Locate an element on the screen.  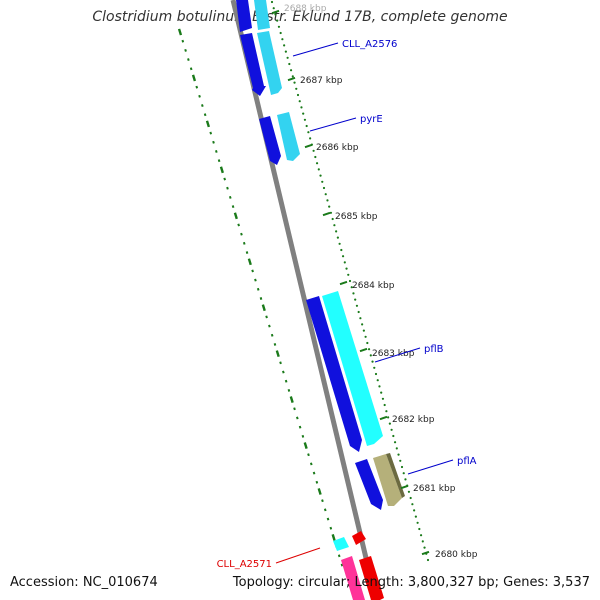
gene-label-leader is located at coordinates (298, 555).